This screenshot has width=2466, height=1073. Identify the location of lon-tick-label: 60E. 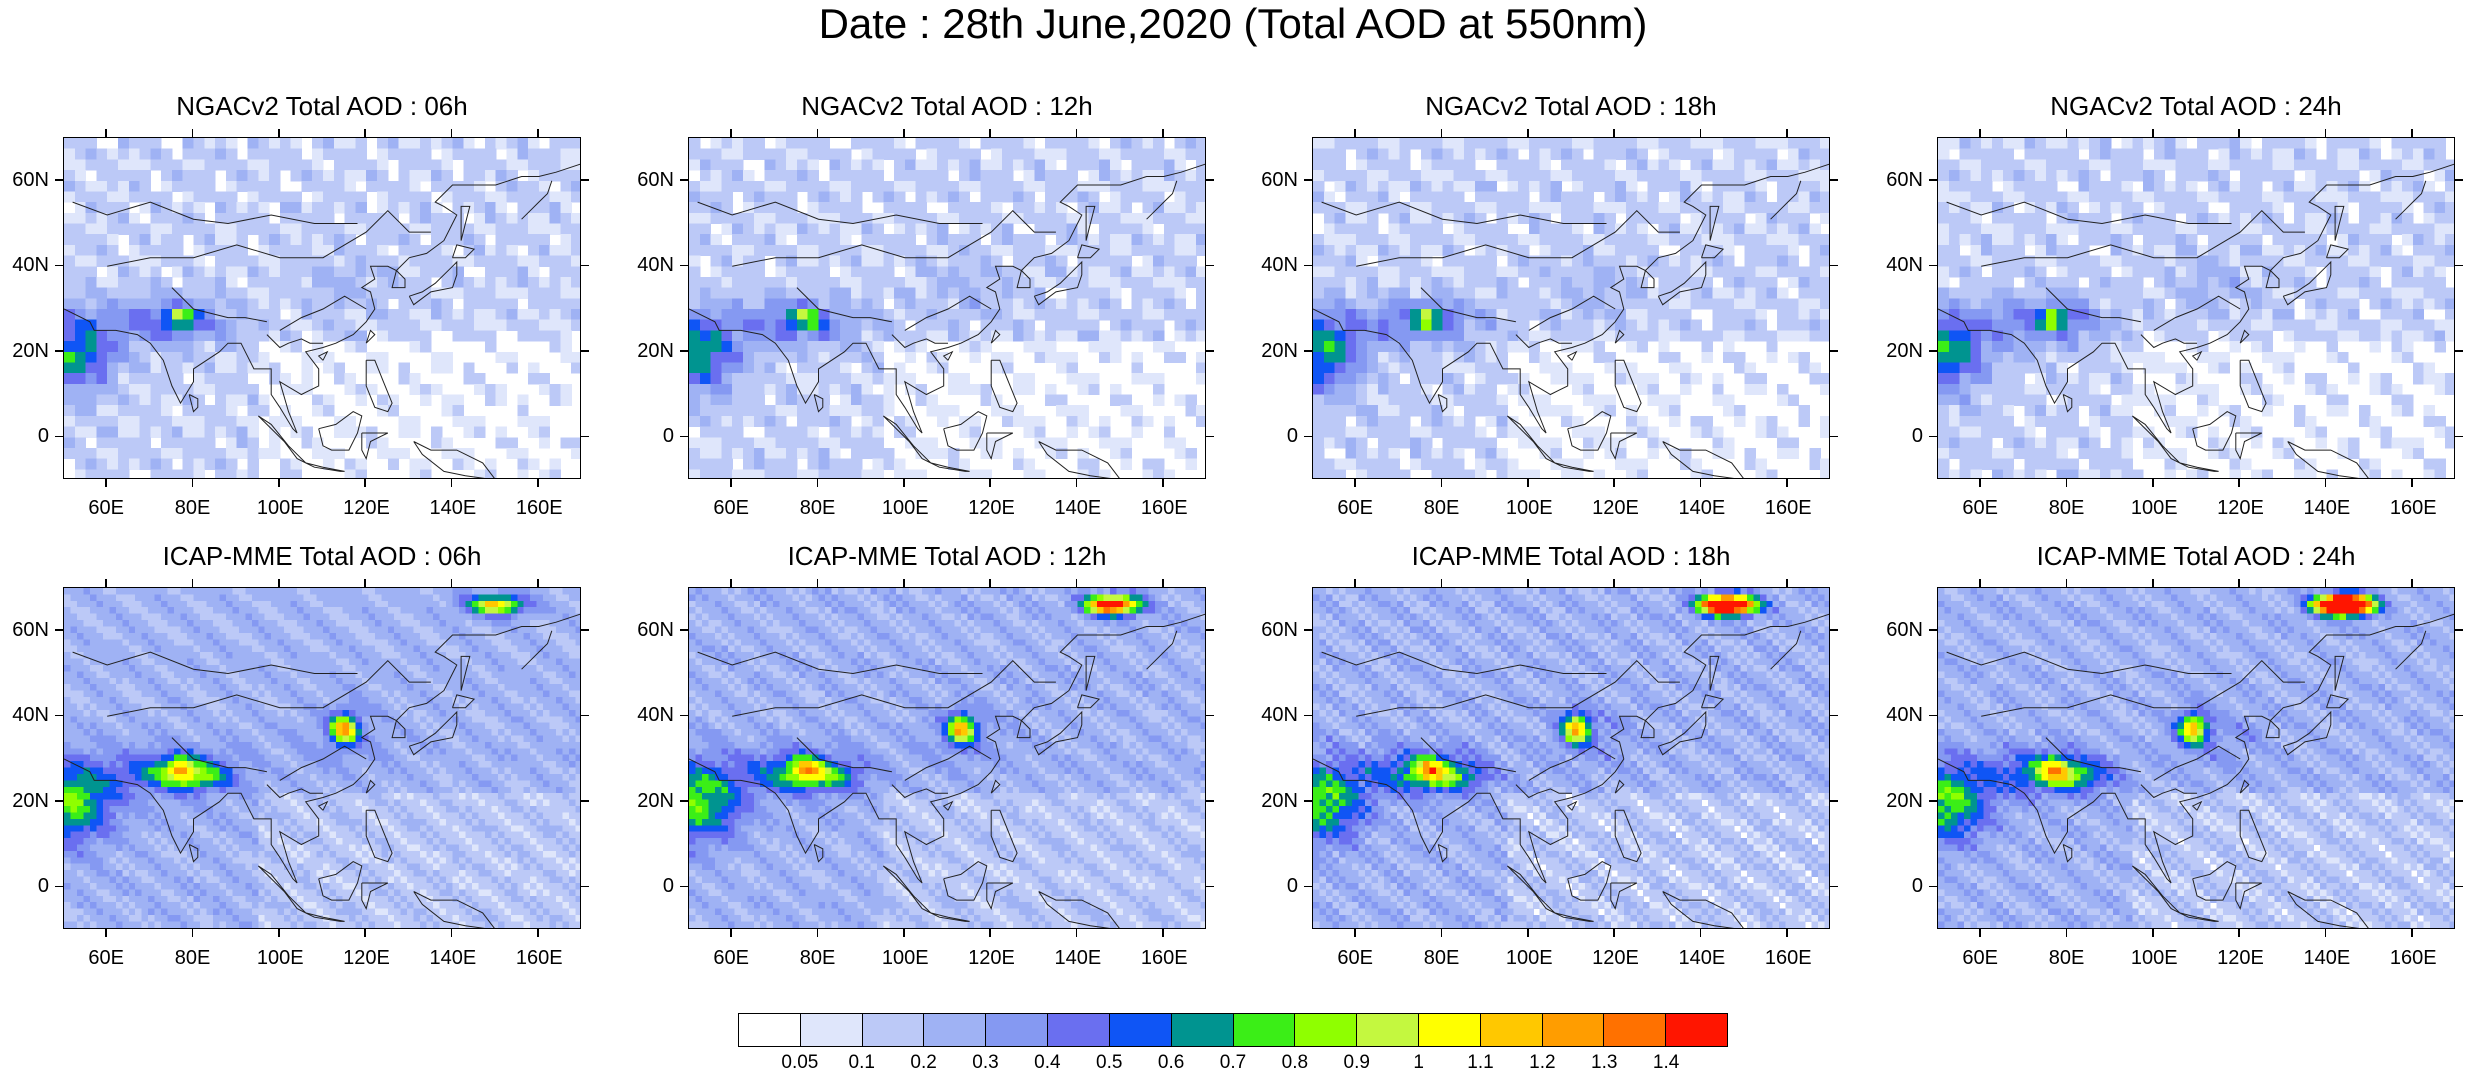
(1355, 958).